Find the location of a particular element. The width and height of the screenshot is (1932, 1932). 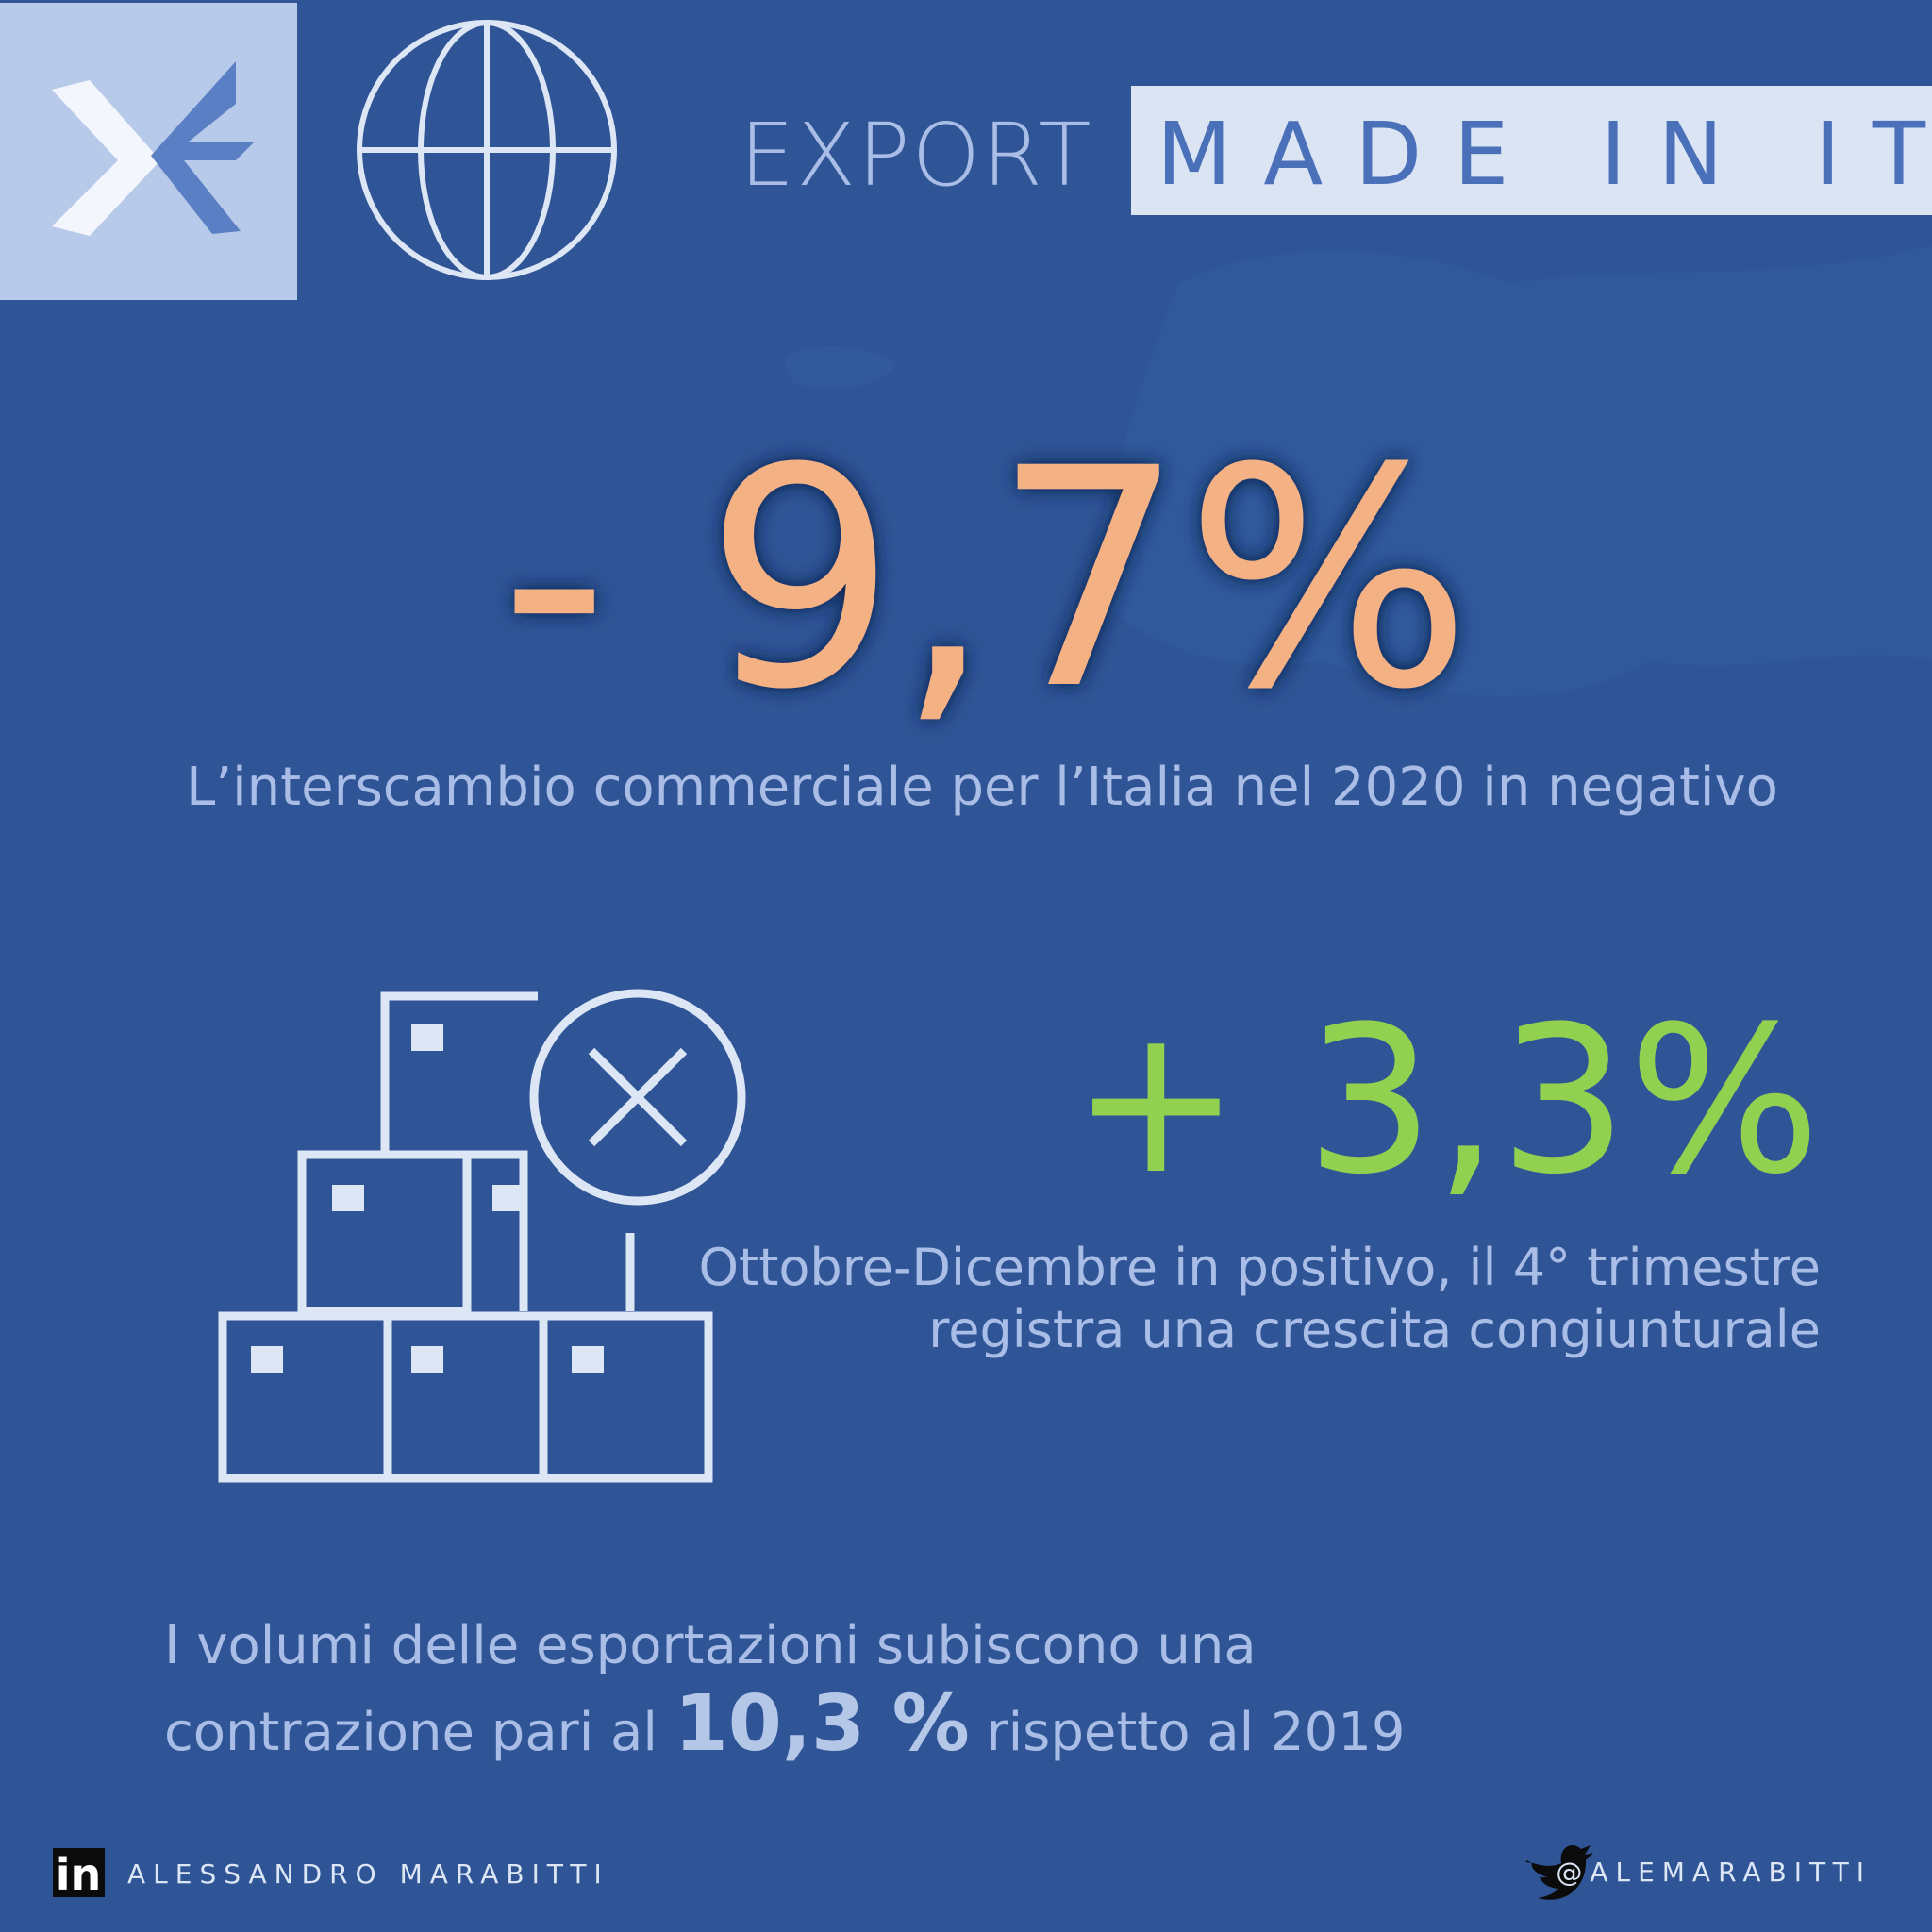

note-text: rispetto al 2019 is located at coordinates (1196, 1733).